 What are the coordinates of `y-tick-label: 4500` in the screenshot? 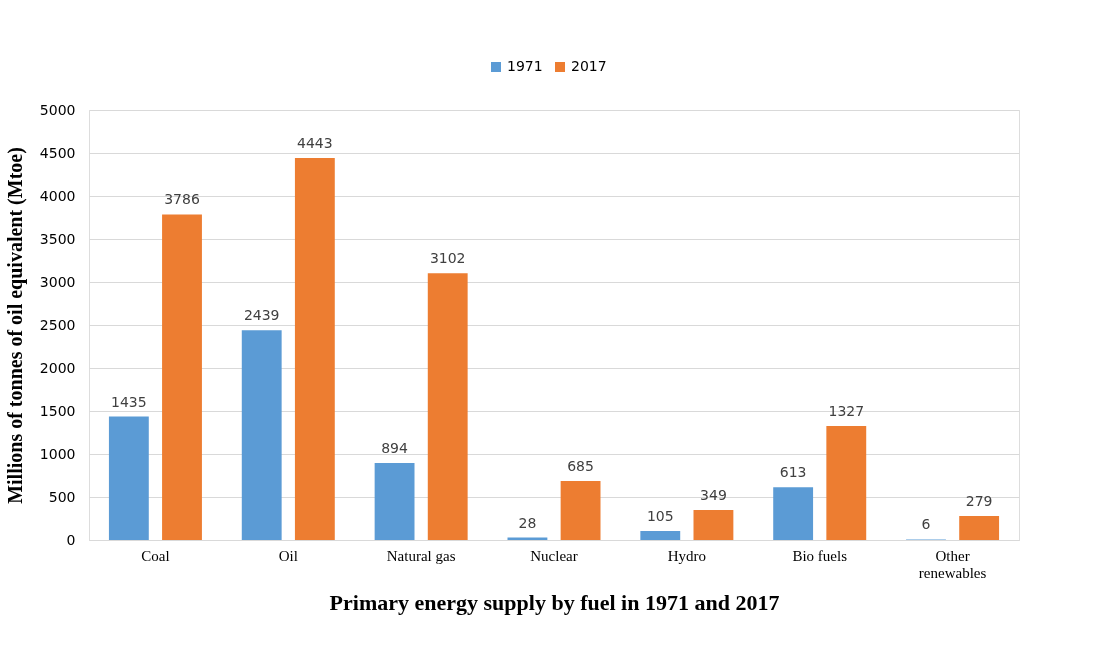 It's located at (57, 152).